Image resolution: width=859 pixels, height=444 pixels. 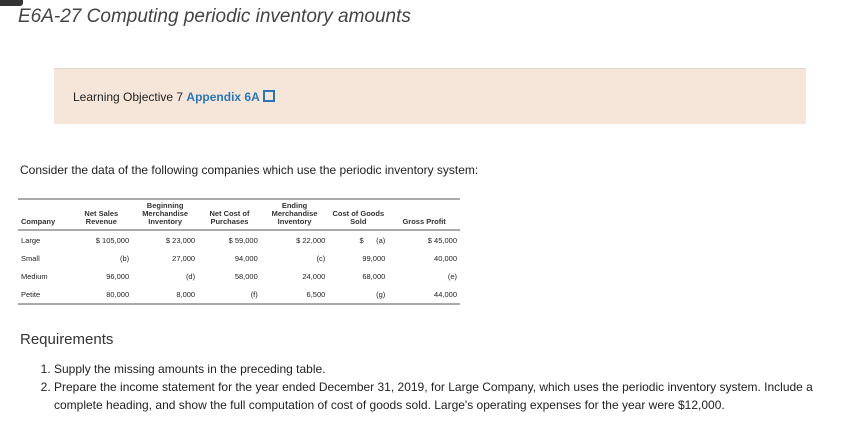 I want to click on column-header: Beginning Merchandise Inventory, so click(x=165, y=215).